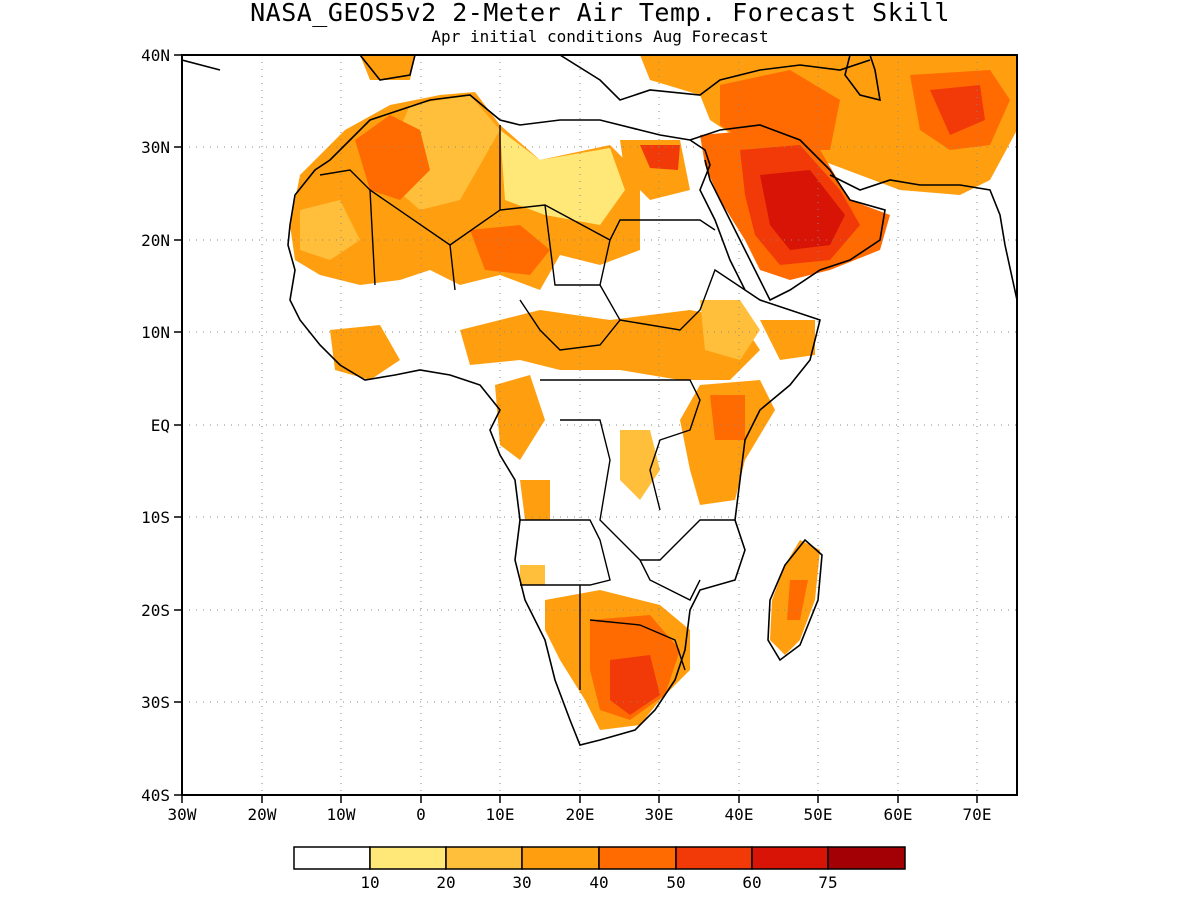  I want to click on lon-tick: 60E, so click(898, 814).